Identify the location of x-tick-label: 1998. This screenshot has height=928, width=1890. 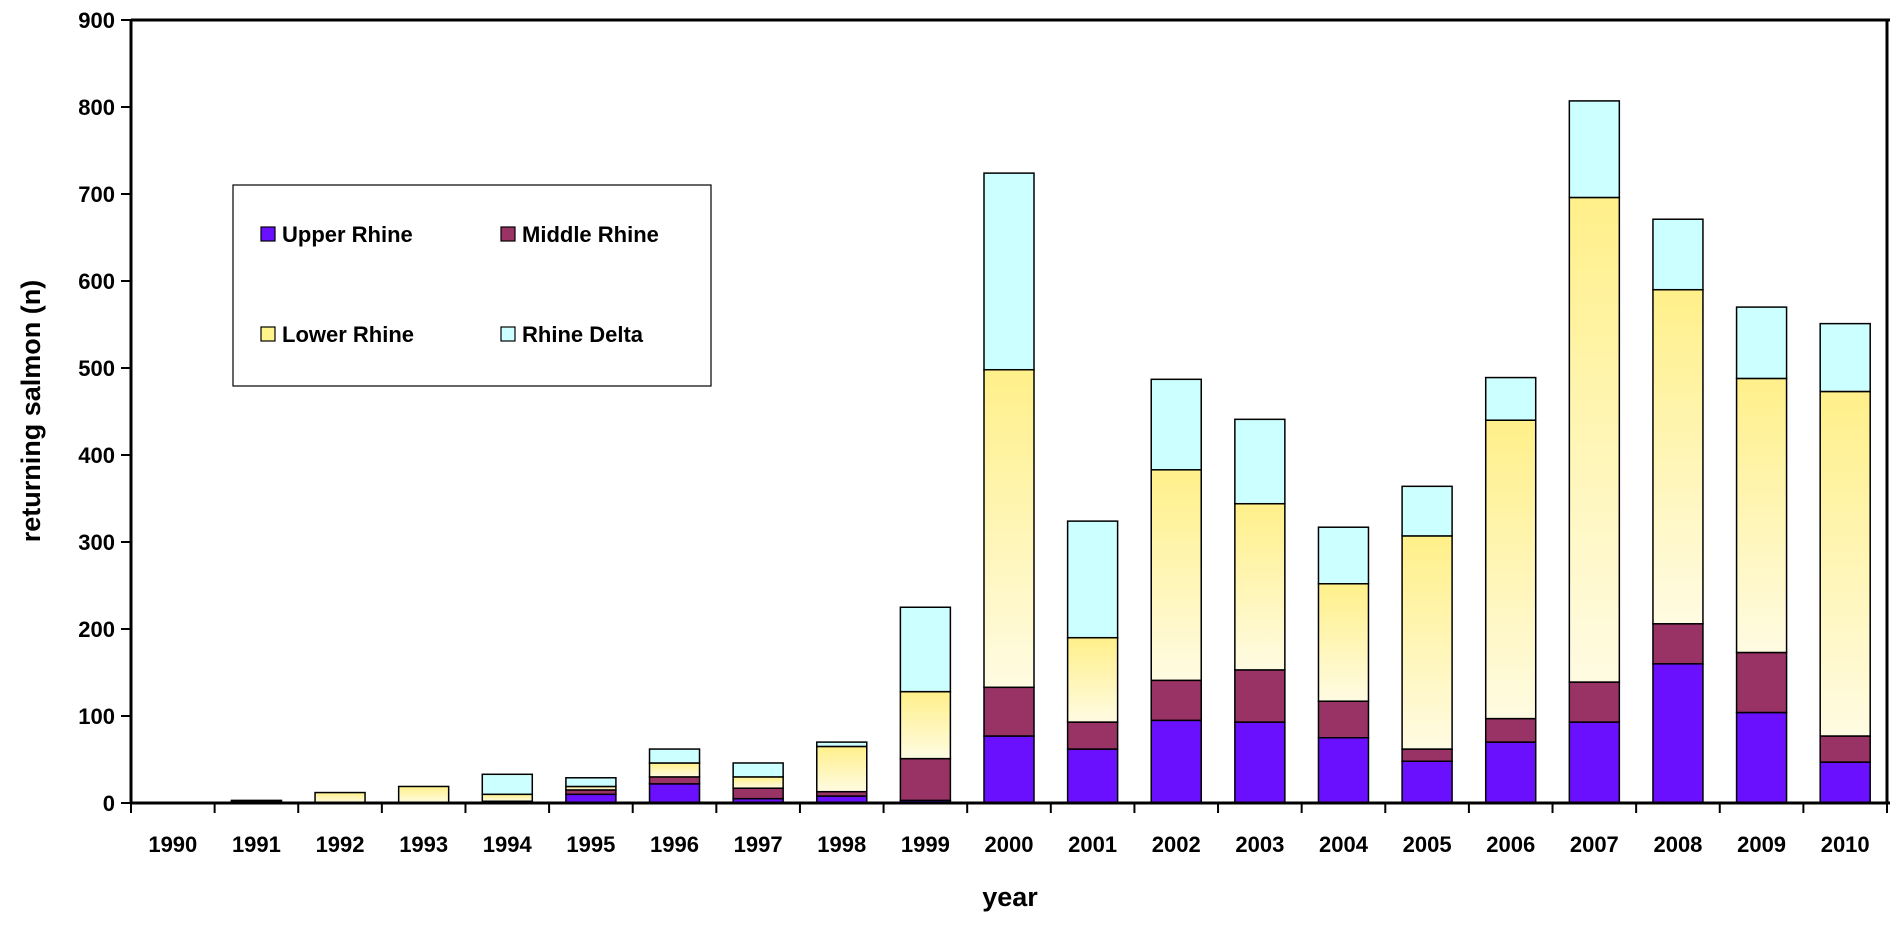
(841, 844).